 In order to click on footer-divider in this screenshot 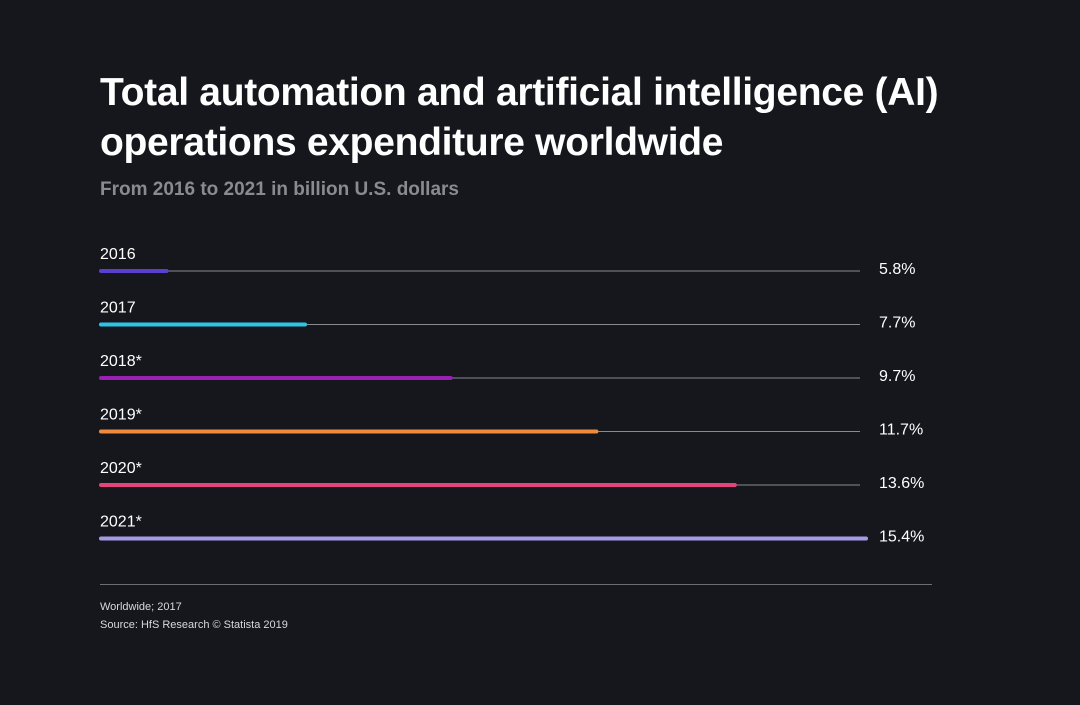, I will do `click(516, 584)`.